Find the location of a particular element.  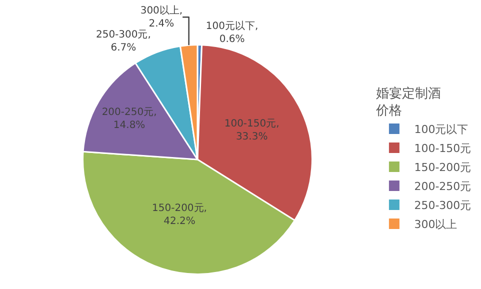

data-label: 200-250元, 14.8% is located at coordinates (129, 119).